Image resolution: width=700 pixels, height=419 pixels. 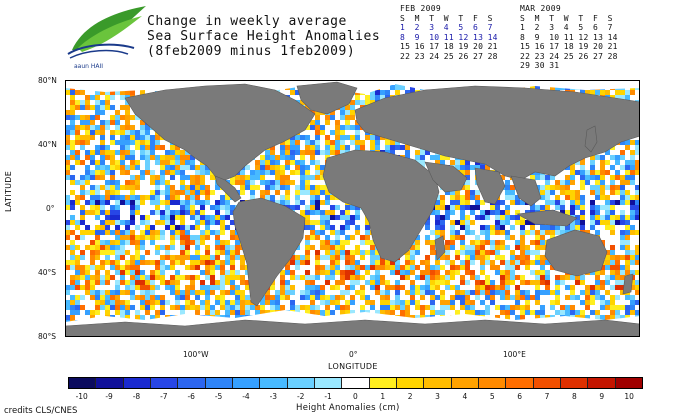 I want to click on calendar-day: 5, so click(x=461, y=27).